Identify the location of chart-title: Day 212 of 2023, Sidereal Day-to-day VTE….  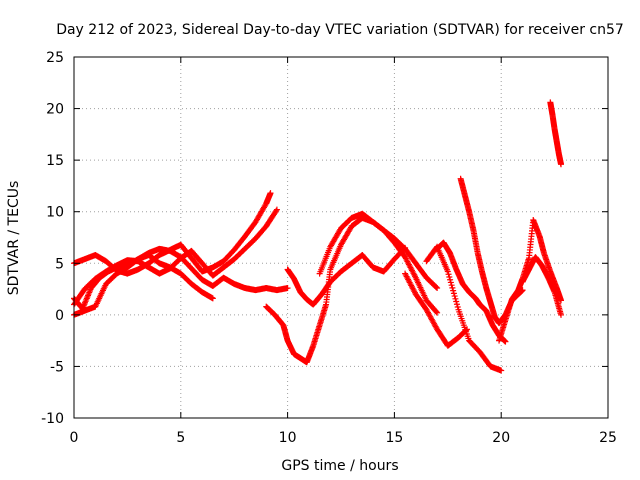
(340, 30).